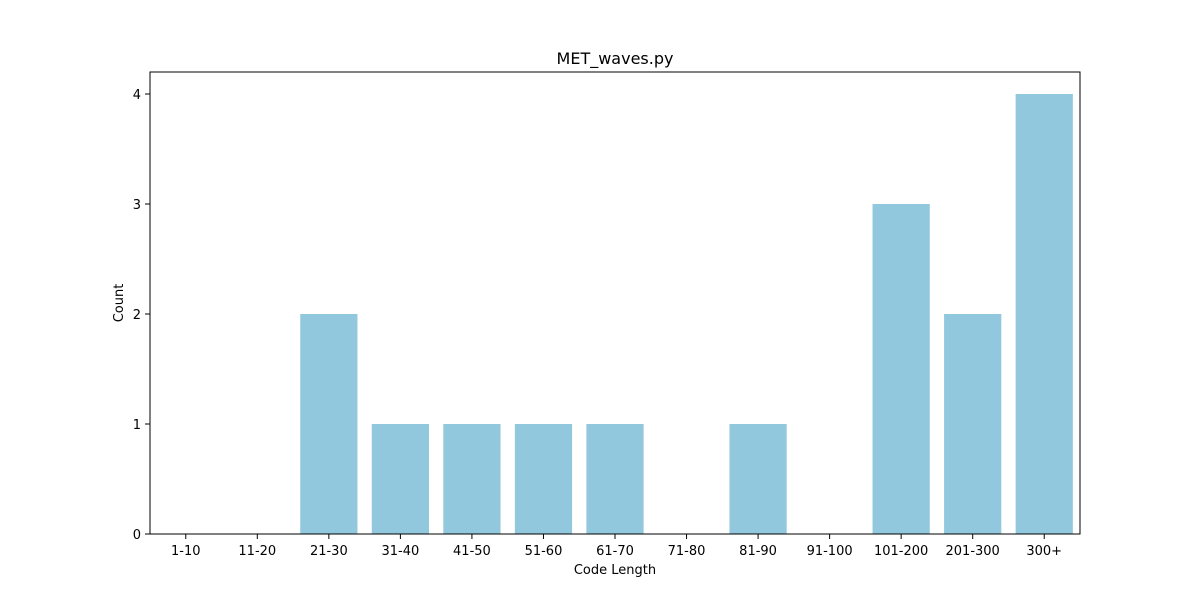 Image resolution: width=1200 pixels, height=600 pixels. Describe the element at coordinates (544, 551) in the screenshot. I see `x-tick-label: 51-60` at that location.